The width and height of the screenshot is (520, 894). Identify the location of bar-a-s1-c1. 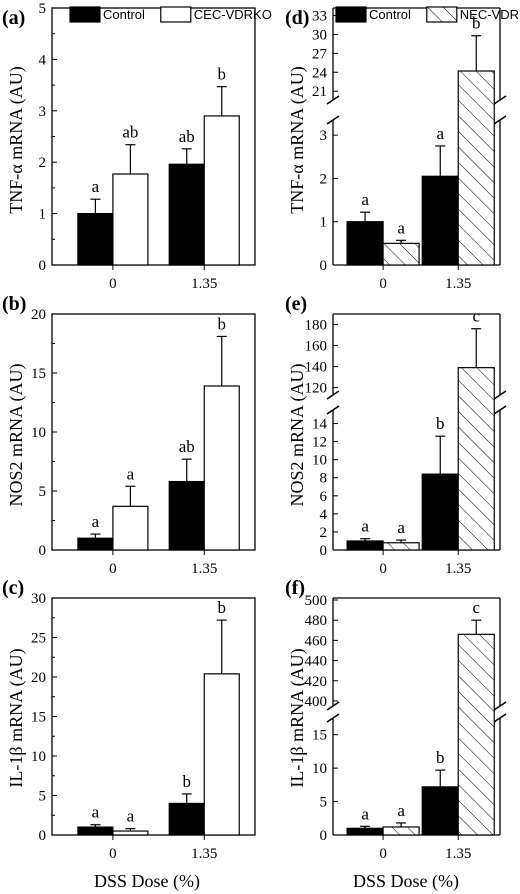
(221, 190).